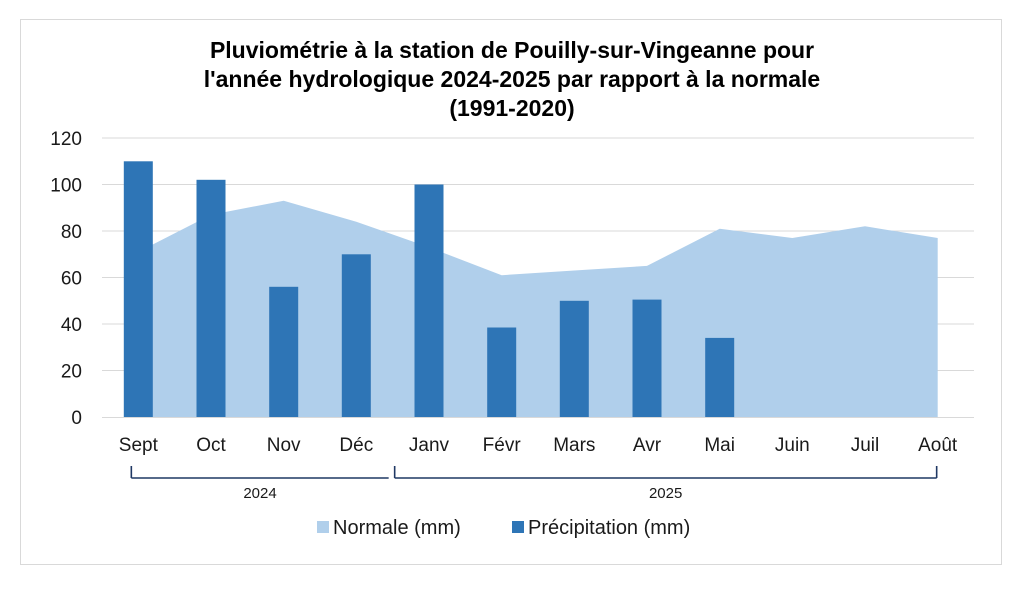 The height and width of the screenshot is (589, 1024). I want to click on x-tick-label: Juin, so click(792, 445).